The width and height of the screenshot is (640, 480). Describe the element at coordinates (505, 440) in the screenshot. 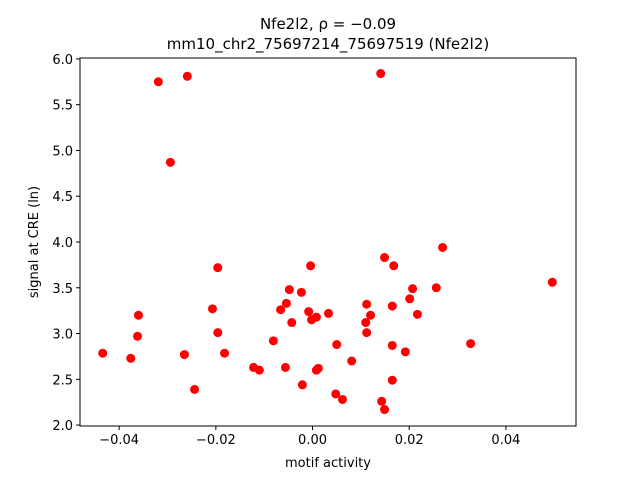

I see `x-tick-label: 0.04` at that location.